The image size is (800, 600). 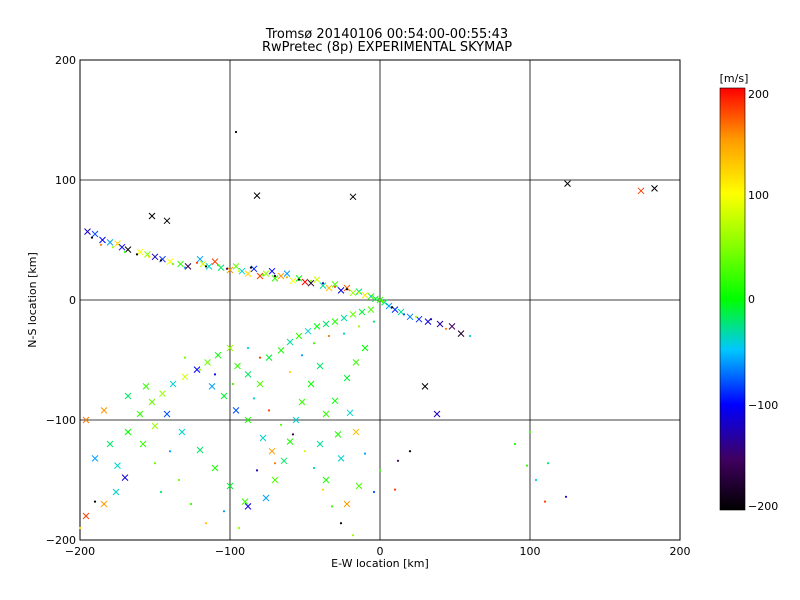 I want to click on colorbar-unit-label: [m/s], so click(x=734, y=78).